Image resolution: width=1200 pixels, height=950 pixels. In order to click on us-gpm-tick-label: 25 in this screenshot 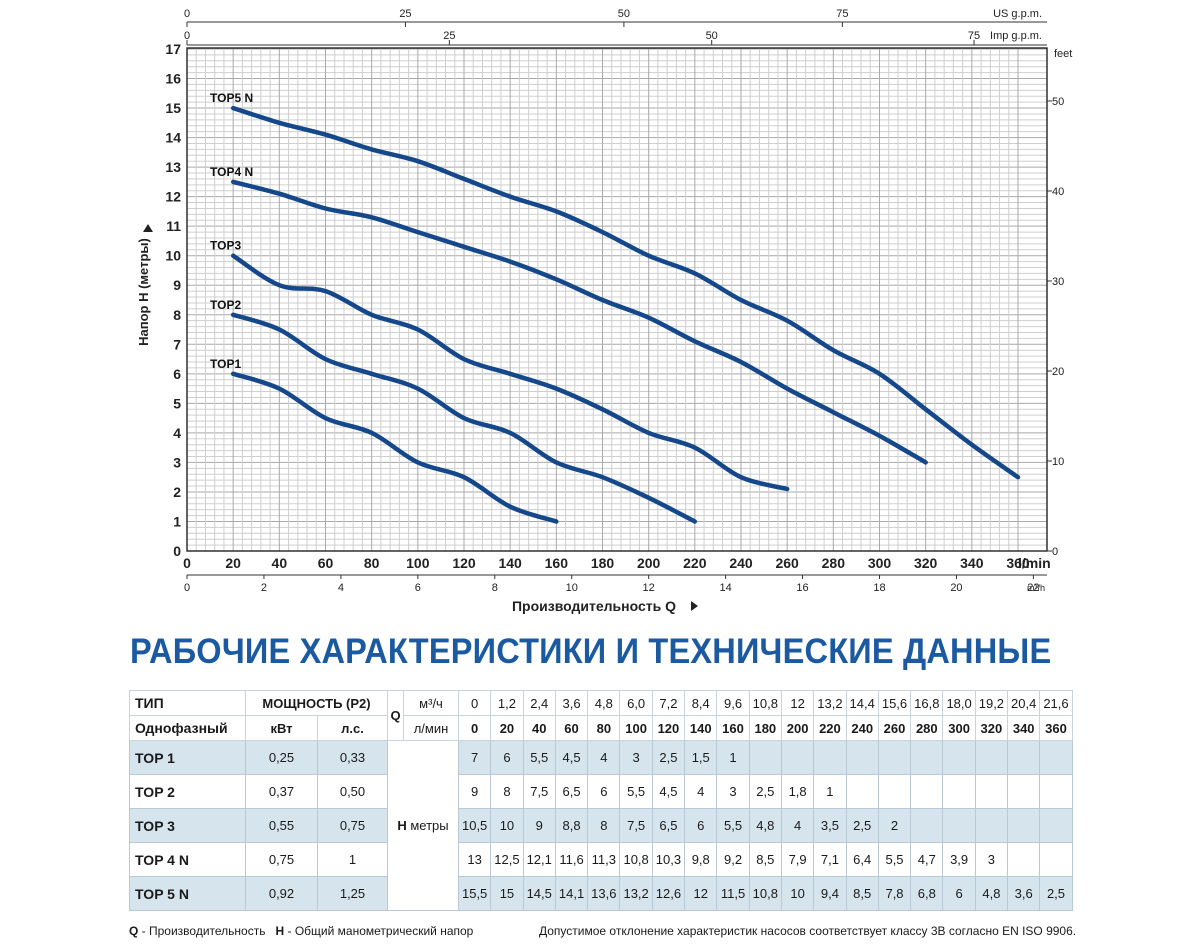, I will do `click(405, 14)`.